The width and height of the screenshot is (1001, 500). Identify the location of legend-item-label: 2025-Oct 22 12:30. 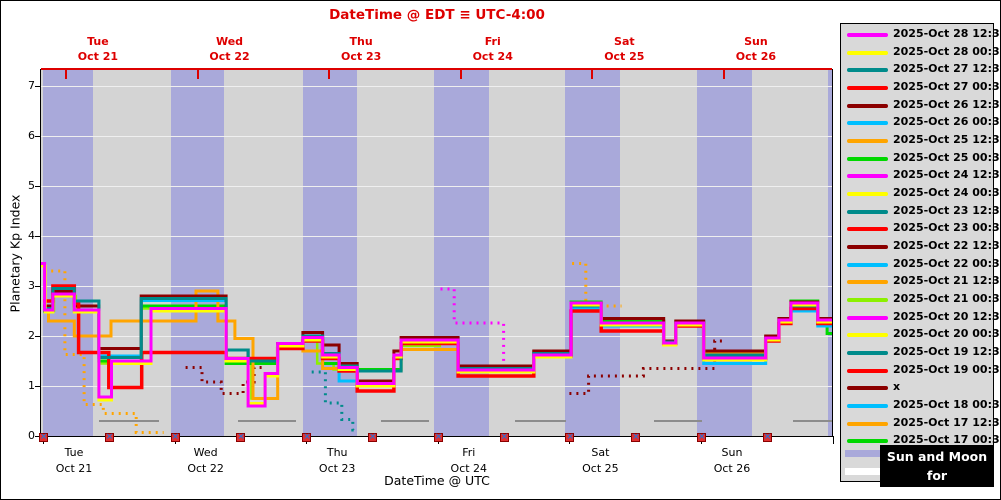
(947, 246).